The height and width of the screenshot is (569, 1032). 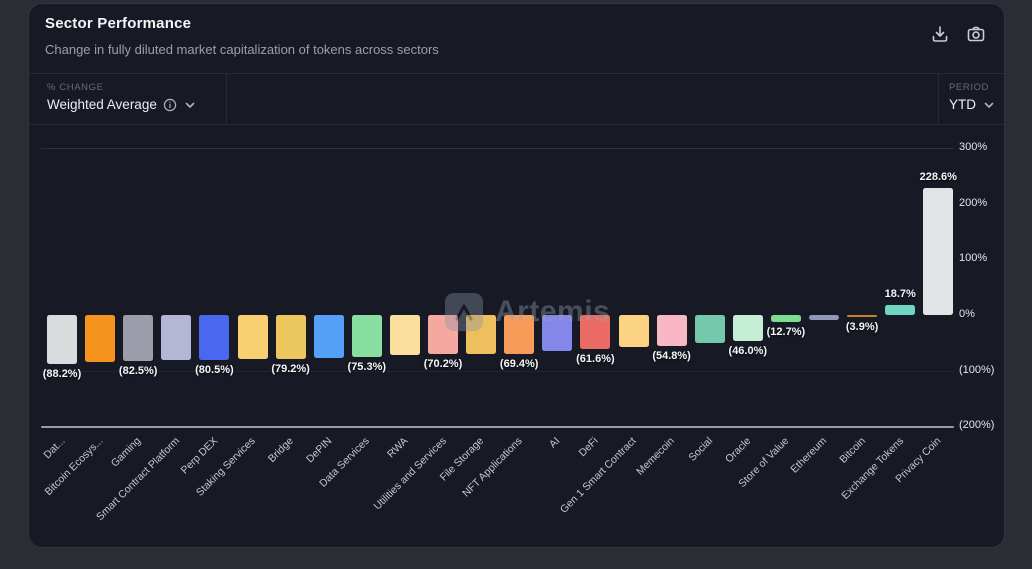 I want to click on bar-file-storage, so click(x=481, y=334).